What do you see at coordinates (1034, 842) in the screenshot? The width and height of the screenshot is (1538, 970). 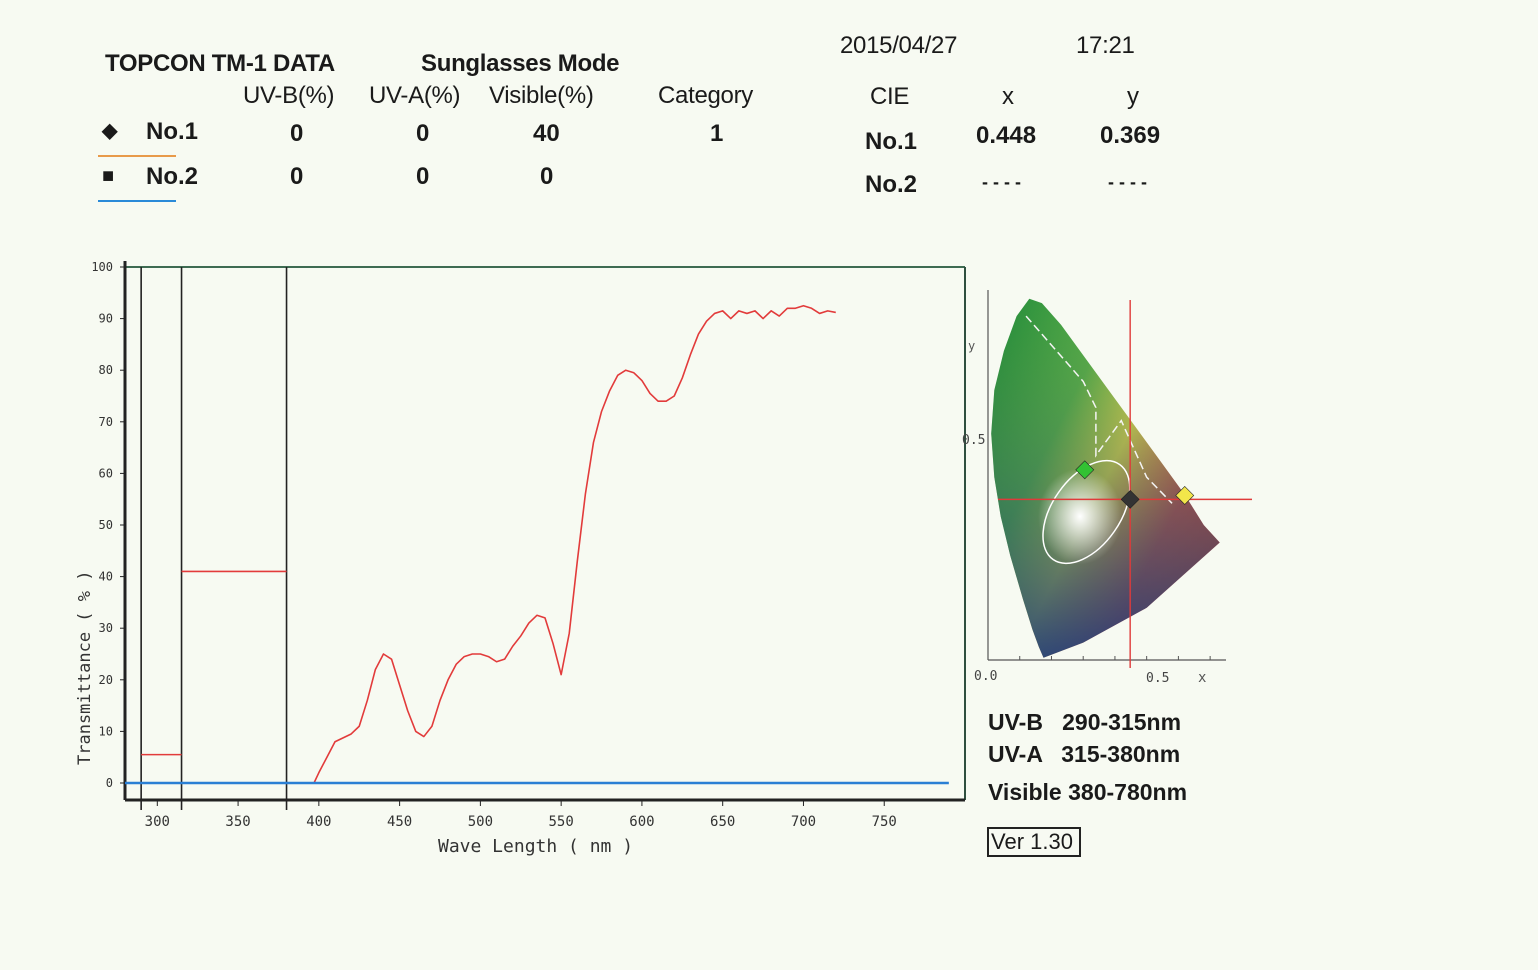 I see `version-box: Ver 1.30` at bounding box center [1034, 842].